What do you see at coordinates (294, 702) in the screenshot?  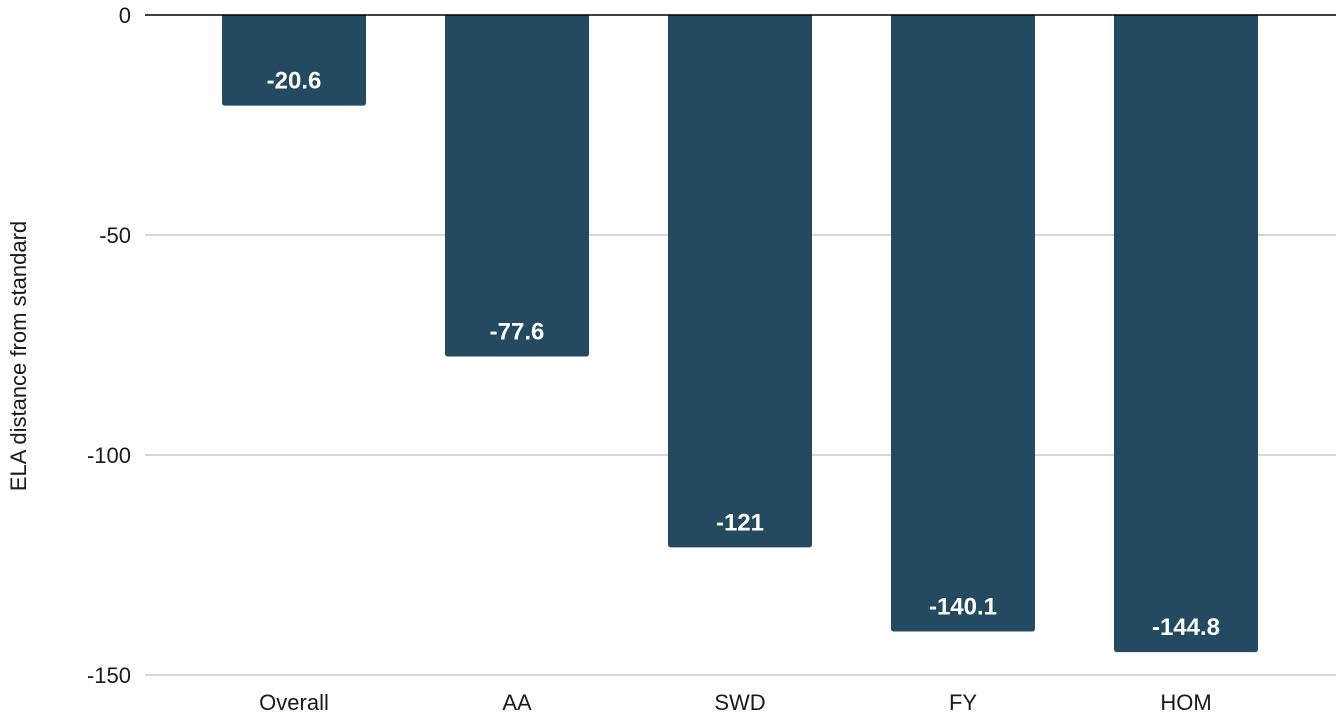 I see `x-tick-label: Overall` at bounding box center [294, 702].